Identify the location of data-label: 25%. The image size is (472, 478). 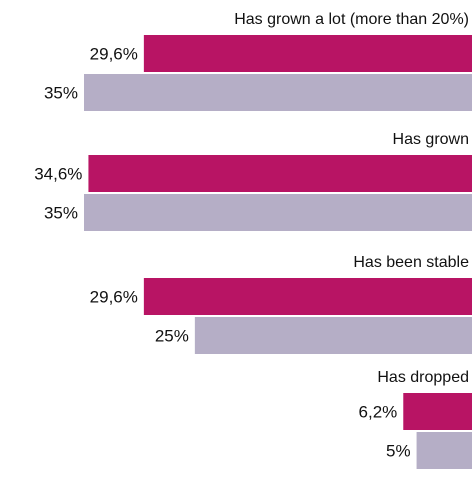
(172, 336).